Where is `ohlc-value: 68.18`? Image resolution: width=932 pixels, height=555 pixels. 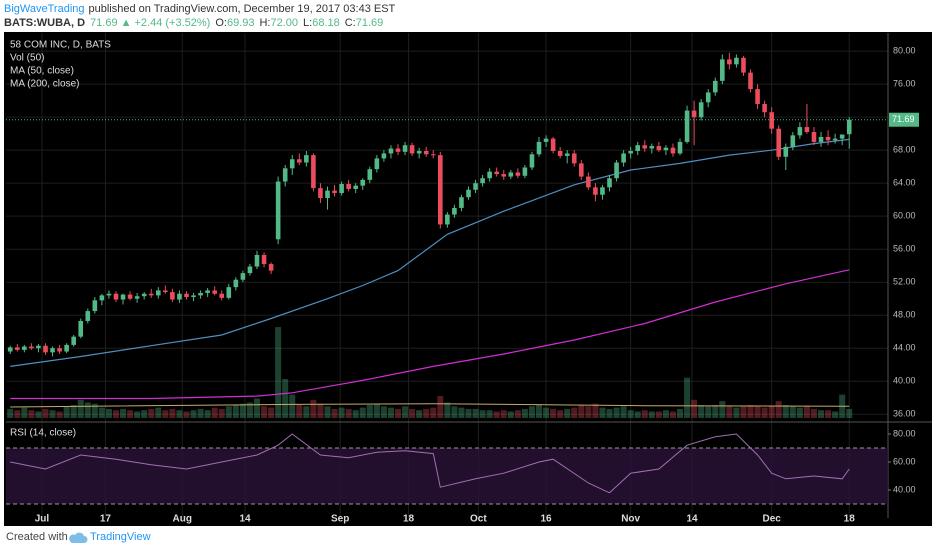
ohlc-value: 68.18 is located at coordinates (326, 23).